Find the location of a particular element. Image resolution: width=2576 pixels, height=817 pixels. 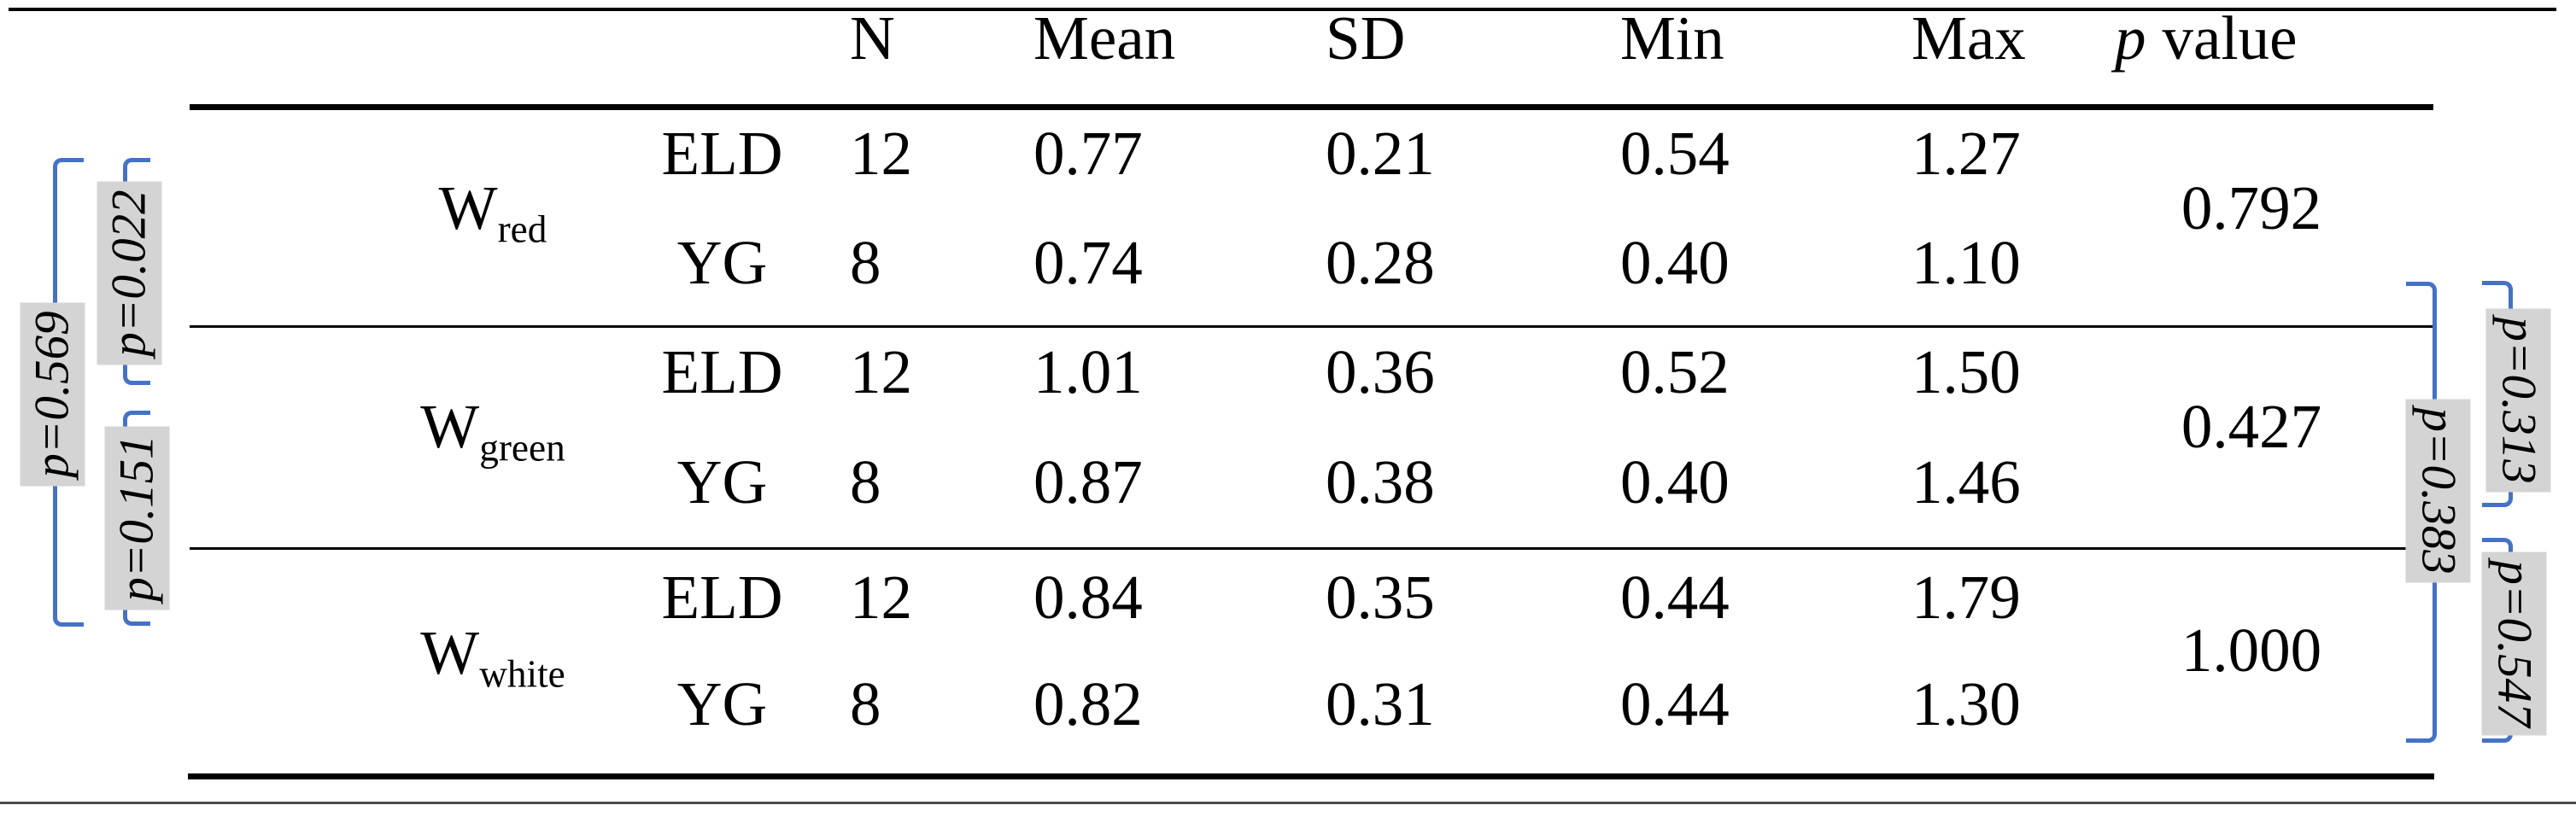

table-bottom-rule is located at coordinates (1311, 776).